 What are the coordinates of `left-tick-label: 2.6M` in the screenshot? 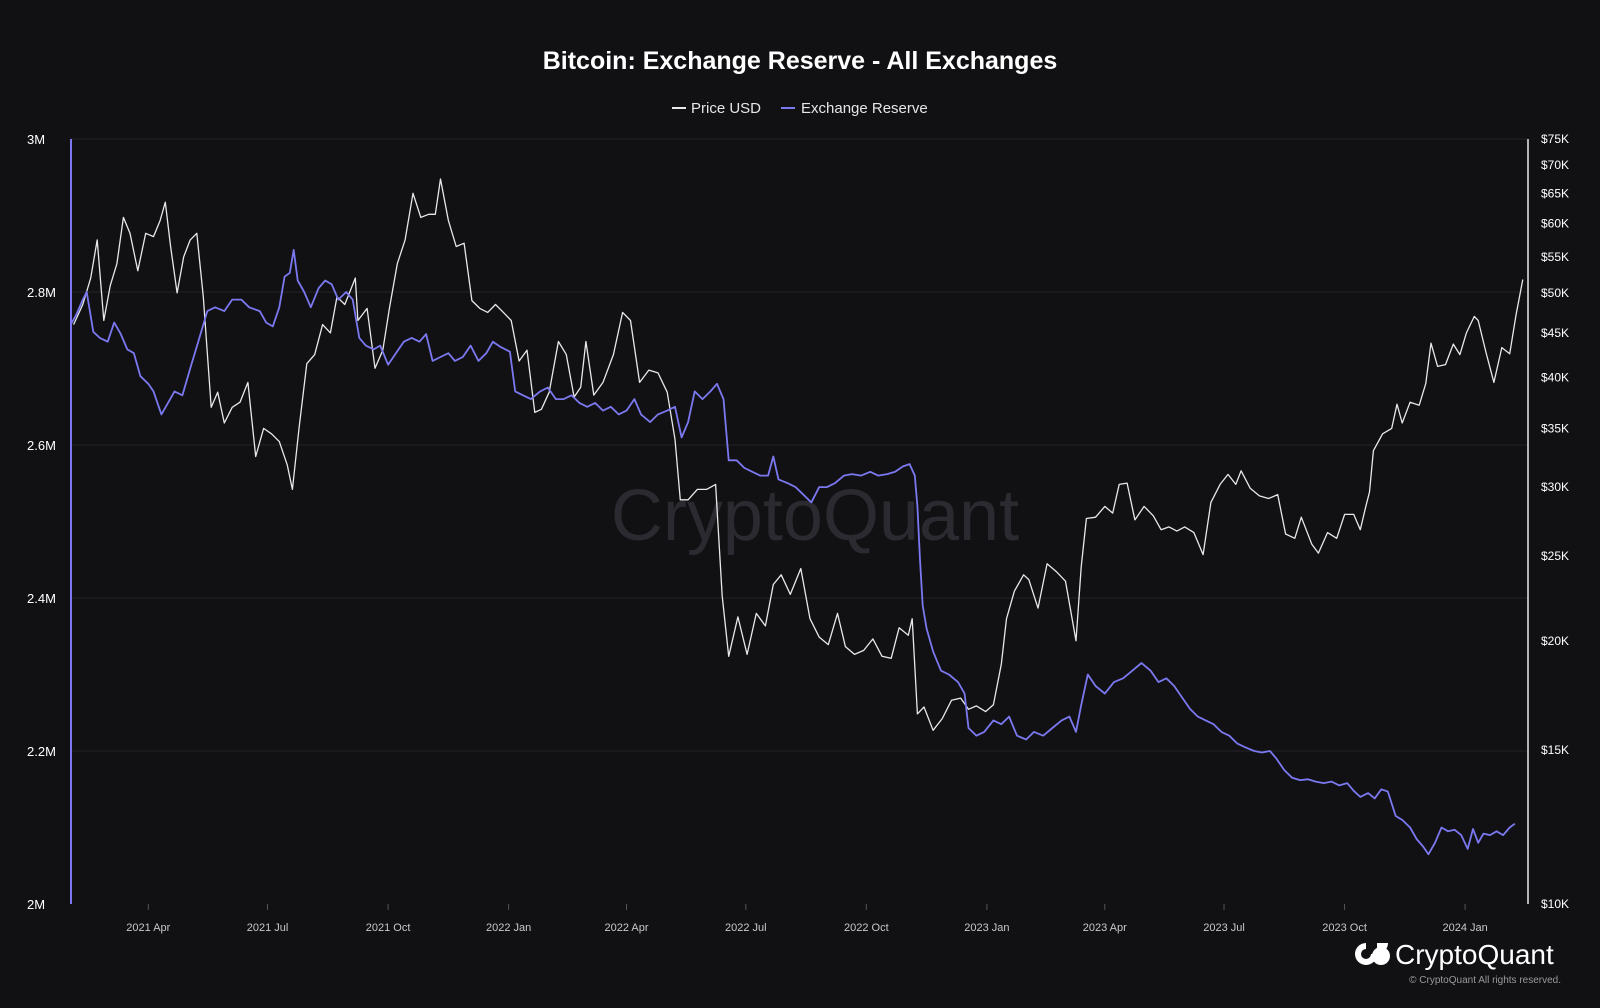 It's located at (41, 445).